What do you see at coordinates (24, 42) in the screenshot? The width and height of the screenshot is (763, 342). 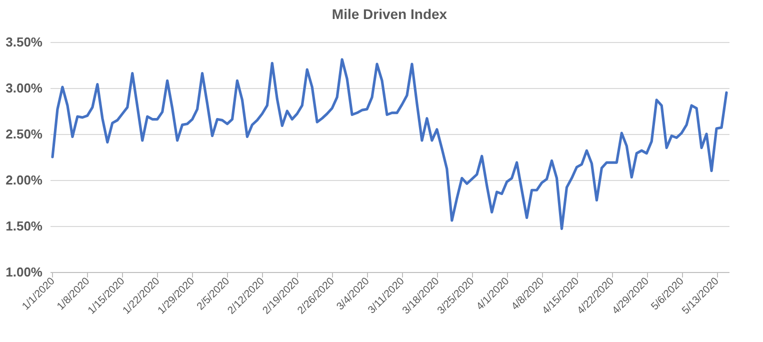 I see `y-tick-label: 3.50%` at bounding box center [24, 42].